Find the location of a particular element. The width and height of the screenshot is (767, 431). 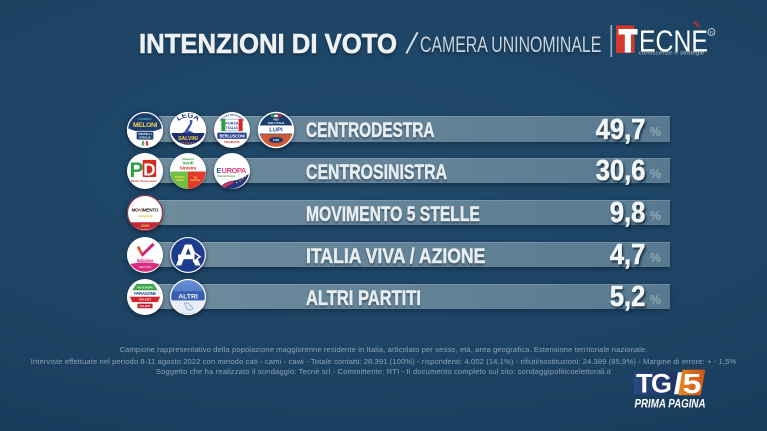

svg-text: ALTRI is located at coordinates (188, 297).